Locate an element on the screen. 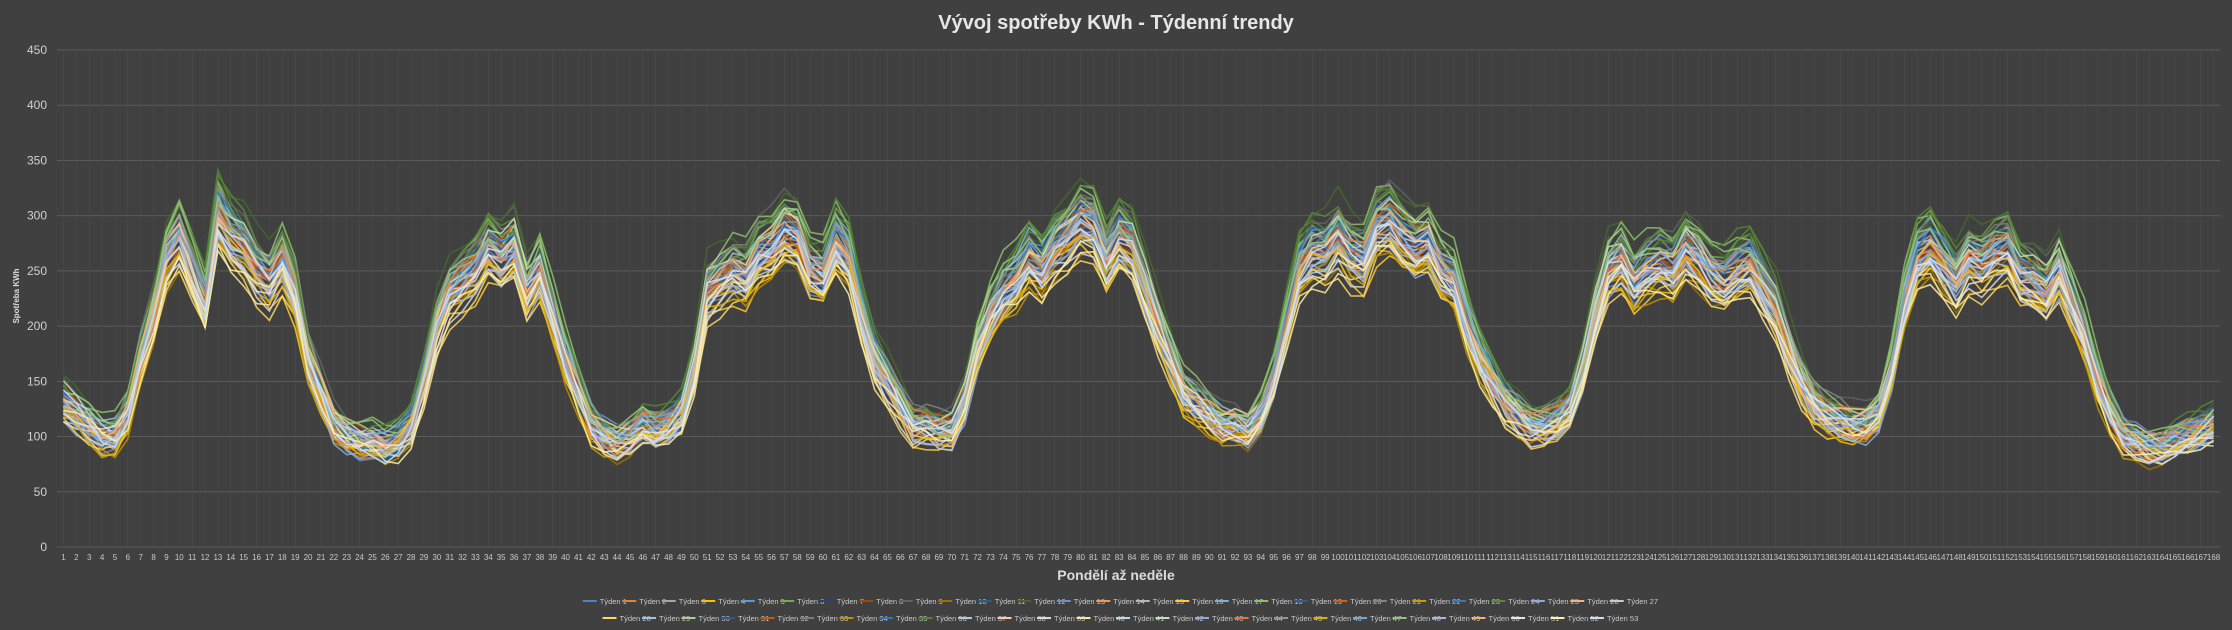  legend-item: Týden 35 is located at coordinates (903, 618).